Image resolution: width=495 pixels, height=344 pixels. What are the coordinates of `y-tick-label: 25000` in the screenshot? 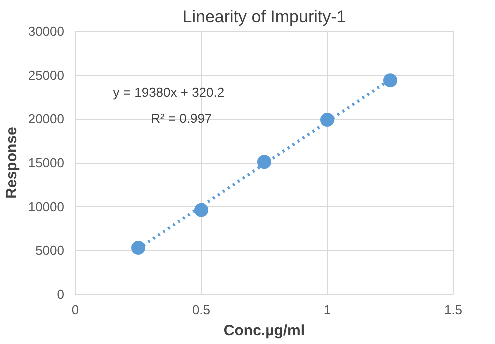 It's located at (46, 75).